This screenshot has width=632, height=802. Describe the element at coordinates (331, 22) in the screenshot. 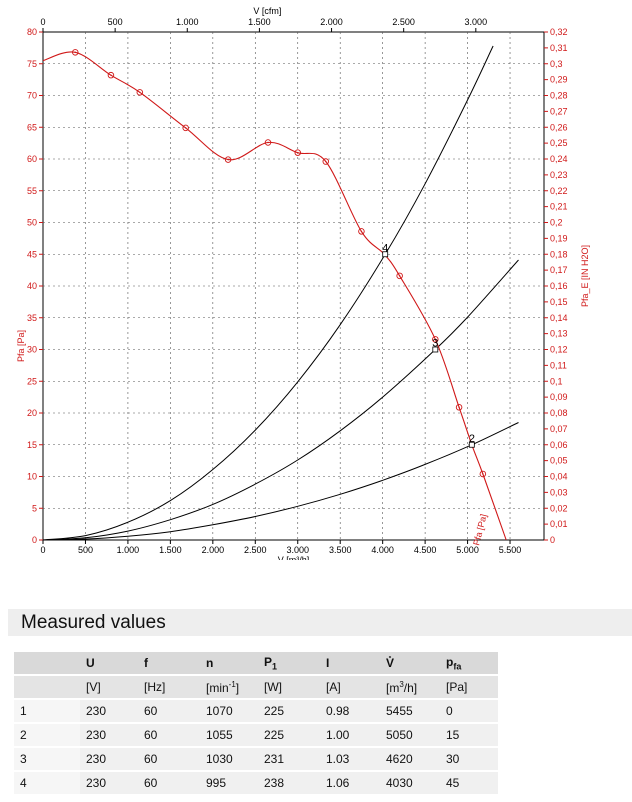

I see `top-tick-label: 2.000` at that location.